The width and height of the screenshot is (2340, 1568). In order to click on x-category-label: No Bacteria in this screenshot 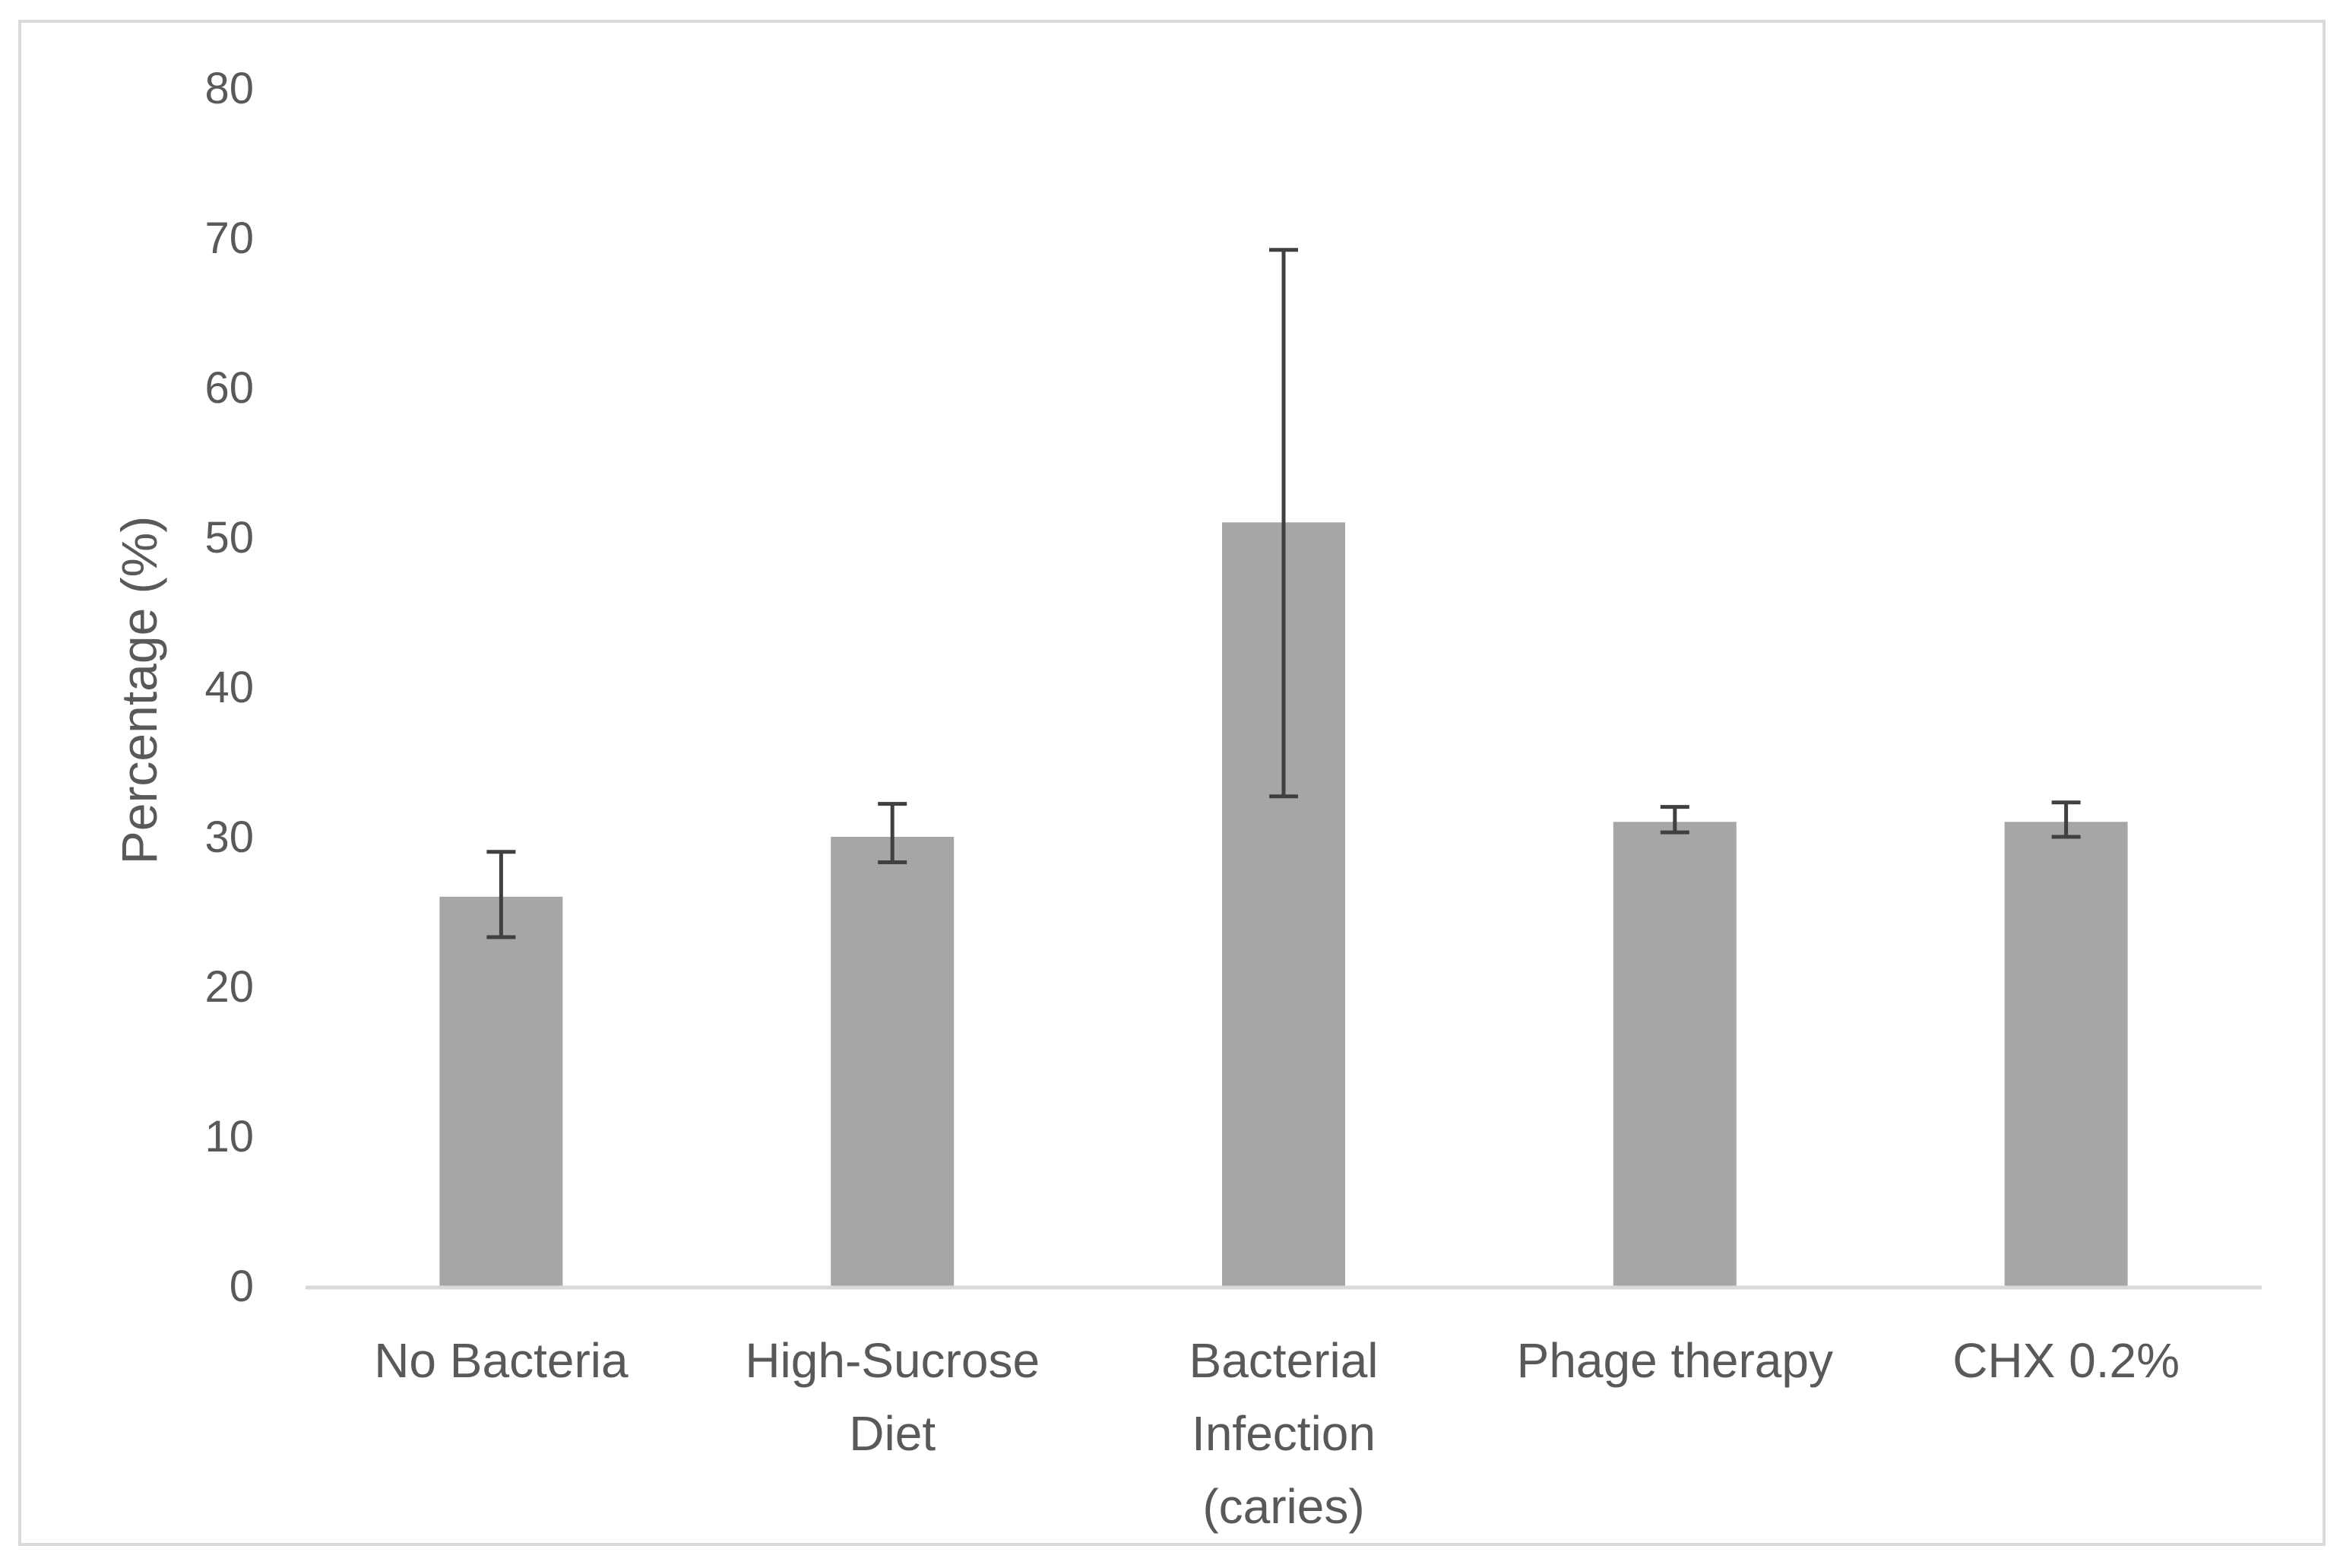, I will do `click(502, 1360)`.